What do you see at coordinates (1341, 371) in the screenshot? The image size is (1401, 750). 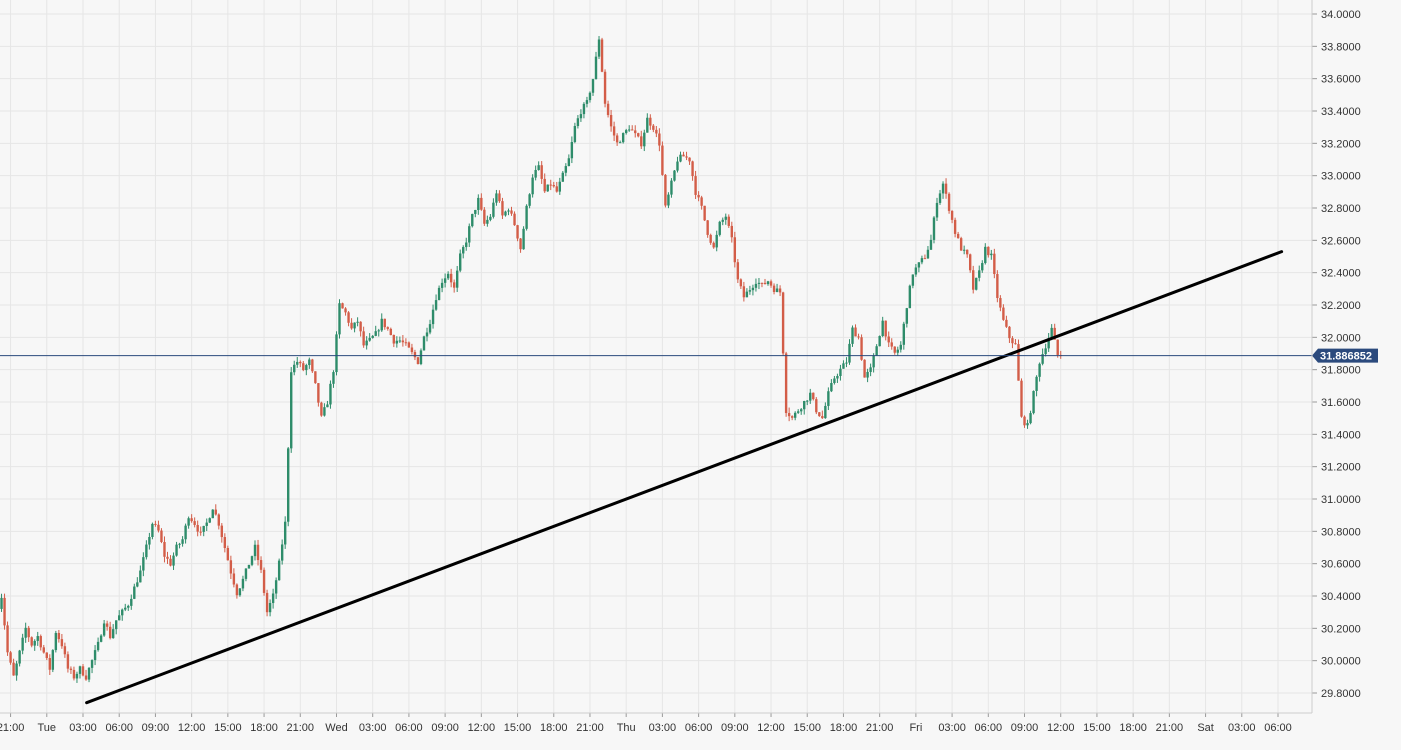 I see `y-tick-label: 31.8000` at bounding box center [1341, 371].